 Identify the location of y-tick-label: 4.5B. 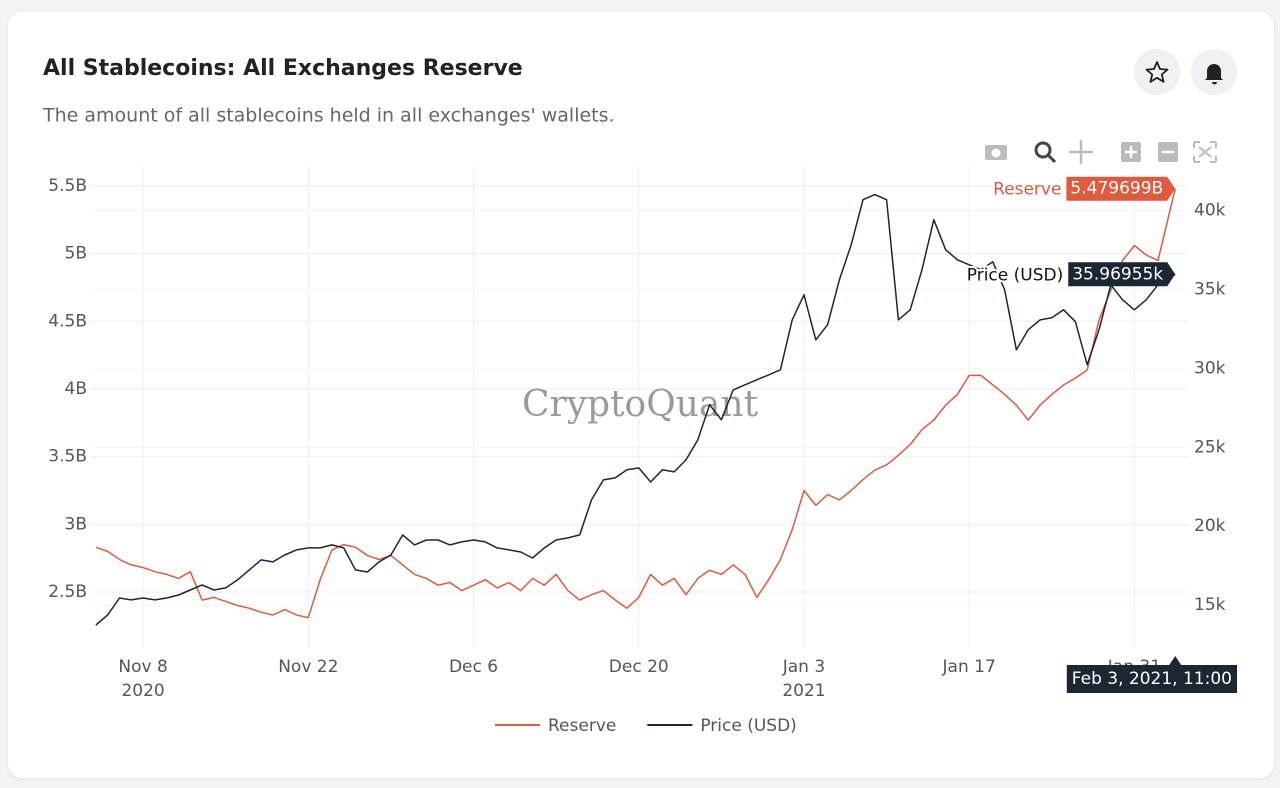
(67, 321).